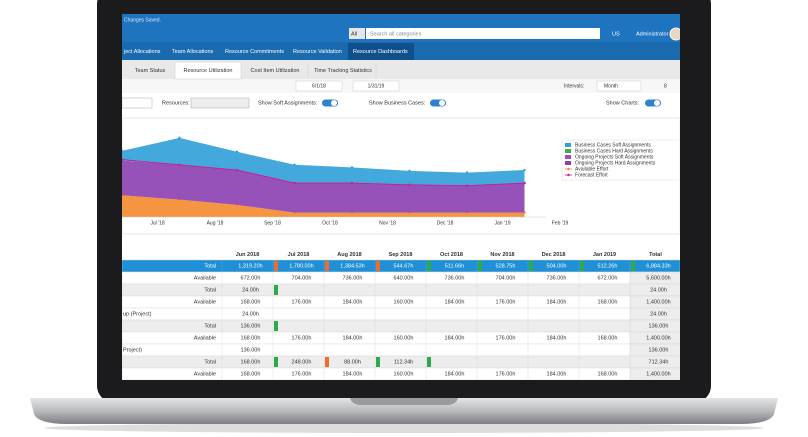 The image size is (808, 437). What do you see at coordinates (137, 103) in the screenshot?
I see `filter-select` at bounding box center [137, 103].